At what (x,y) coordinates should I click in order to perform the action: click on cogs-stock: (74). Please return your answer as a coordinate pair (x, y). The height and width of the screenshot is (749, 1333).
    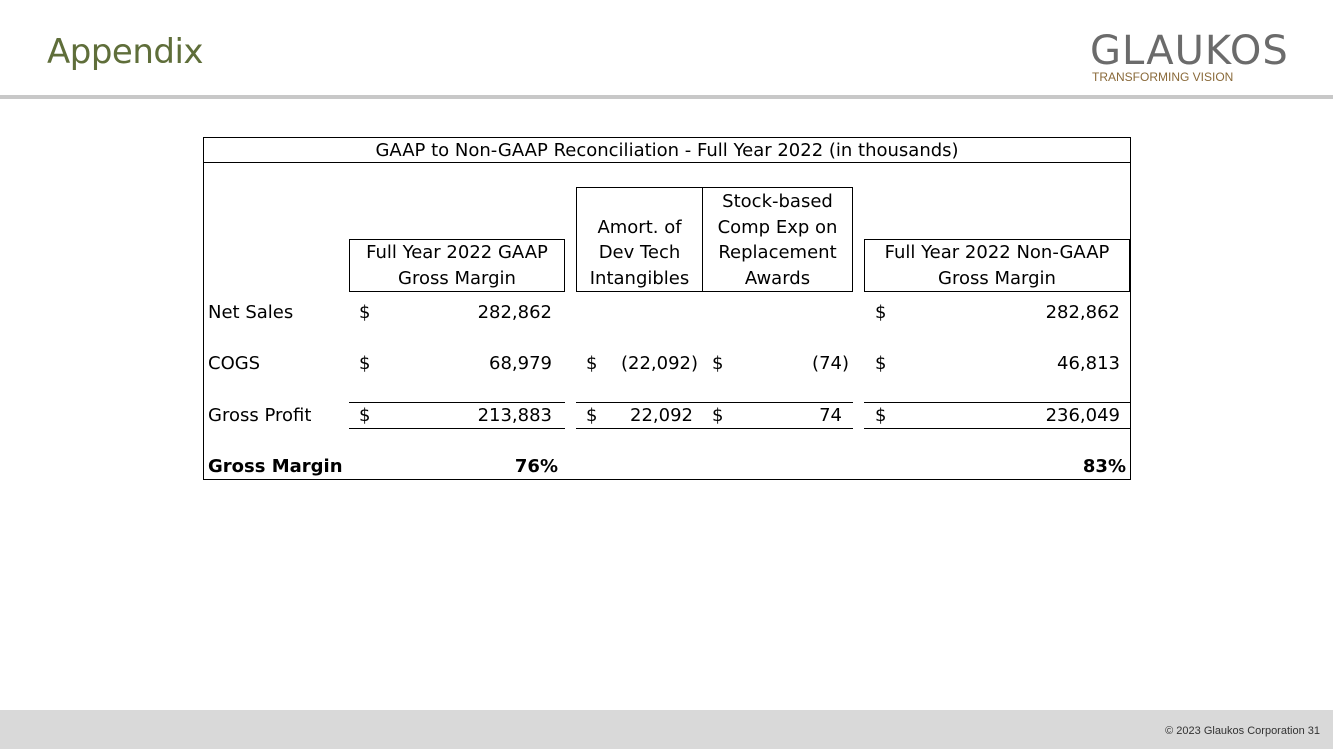
    Looking at the image, I should click on (830, 363).